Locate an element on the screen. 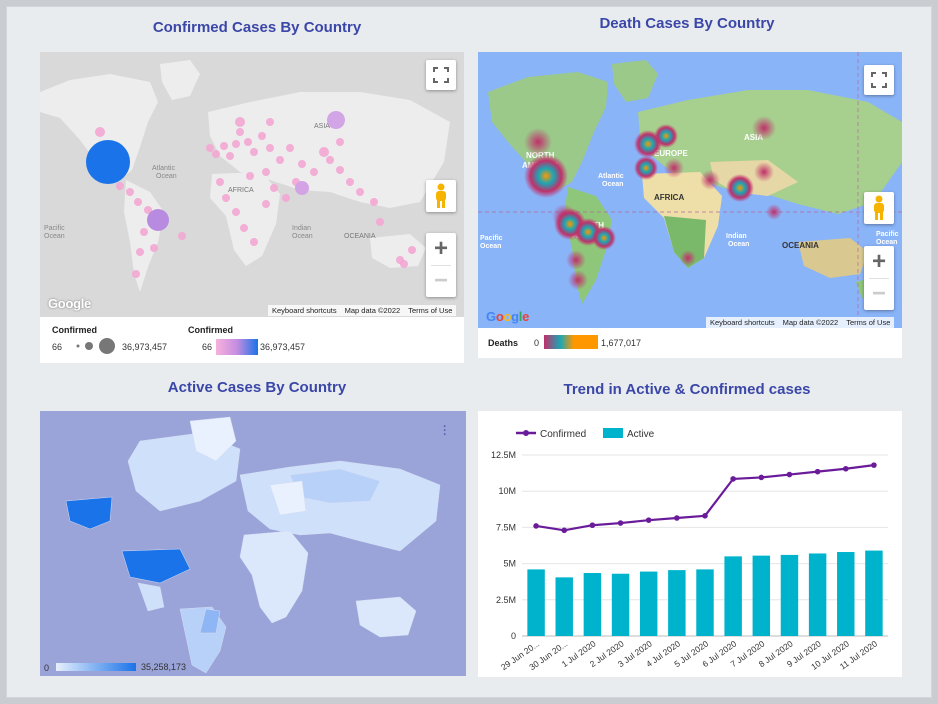  y-tick-label: 12.5M is located at coordinates (503, 455).